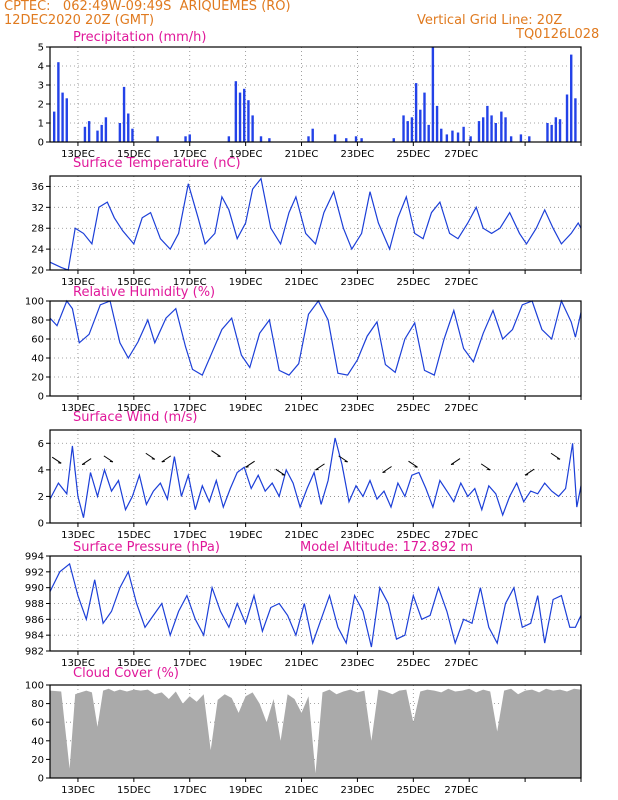 The width and height of the screenshot is (618, 800). I want to click on x-date-label: 27DEC, so click(461, 154).